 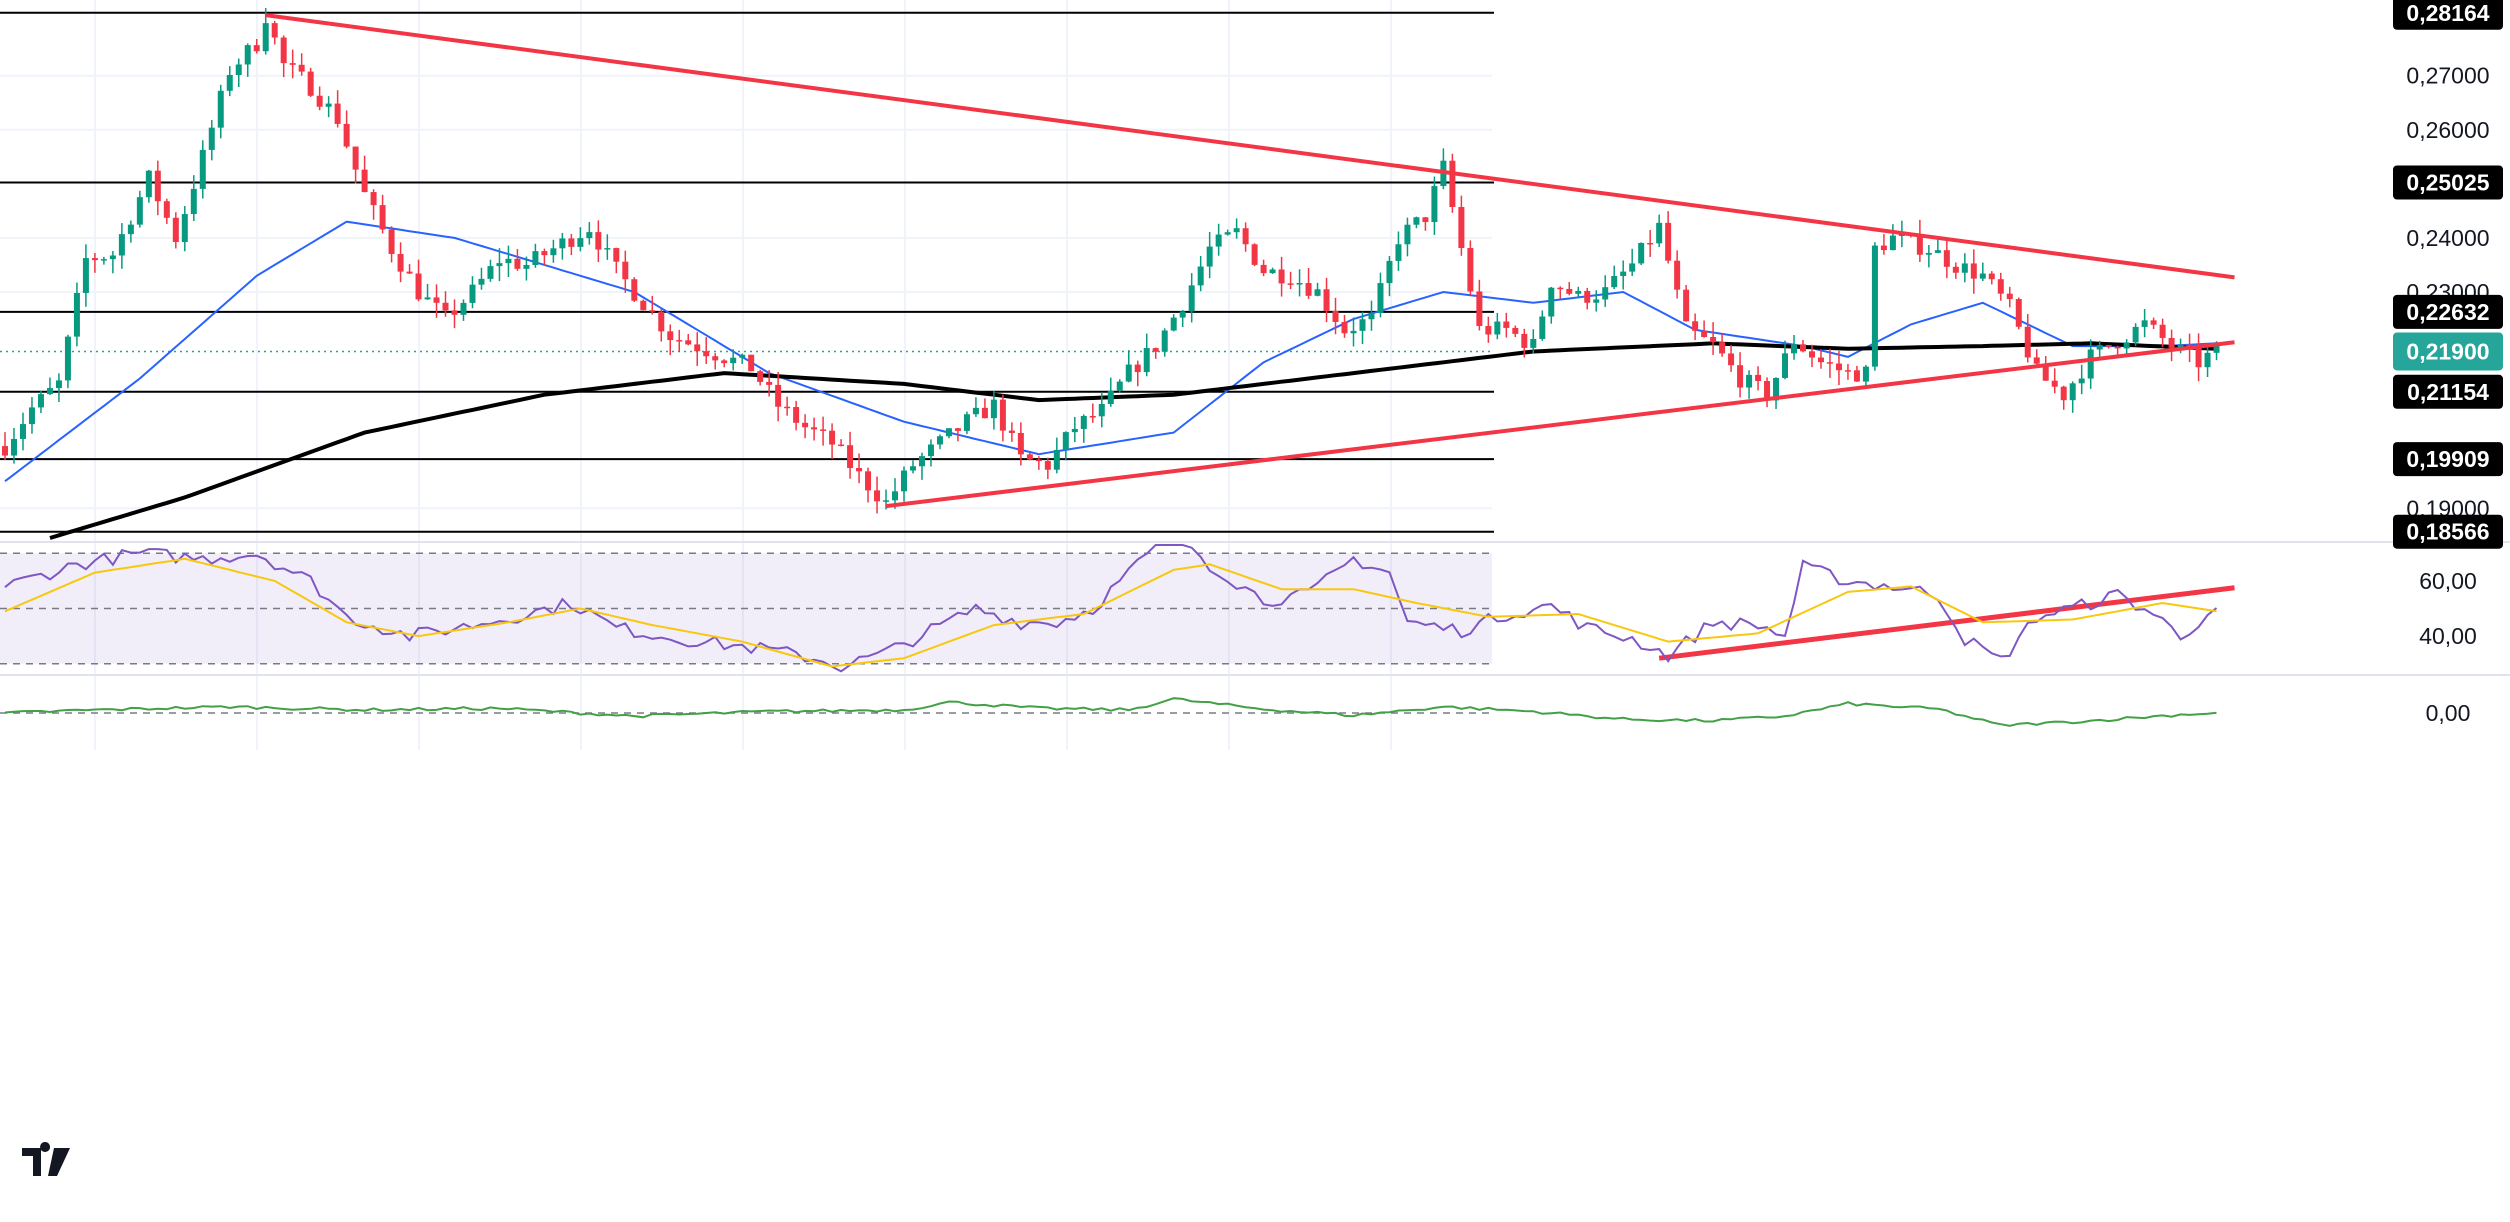 What do you see at coordinates (2447, 351) in the screenshot?
I see `current-price-label: 0,21900` at bounding box center [2447, 351].